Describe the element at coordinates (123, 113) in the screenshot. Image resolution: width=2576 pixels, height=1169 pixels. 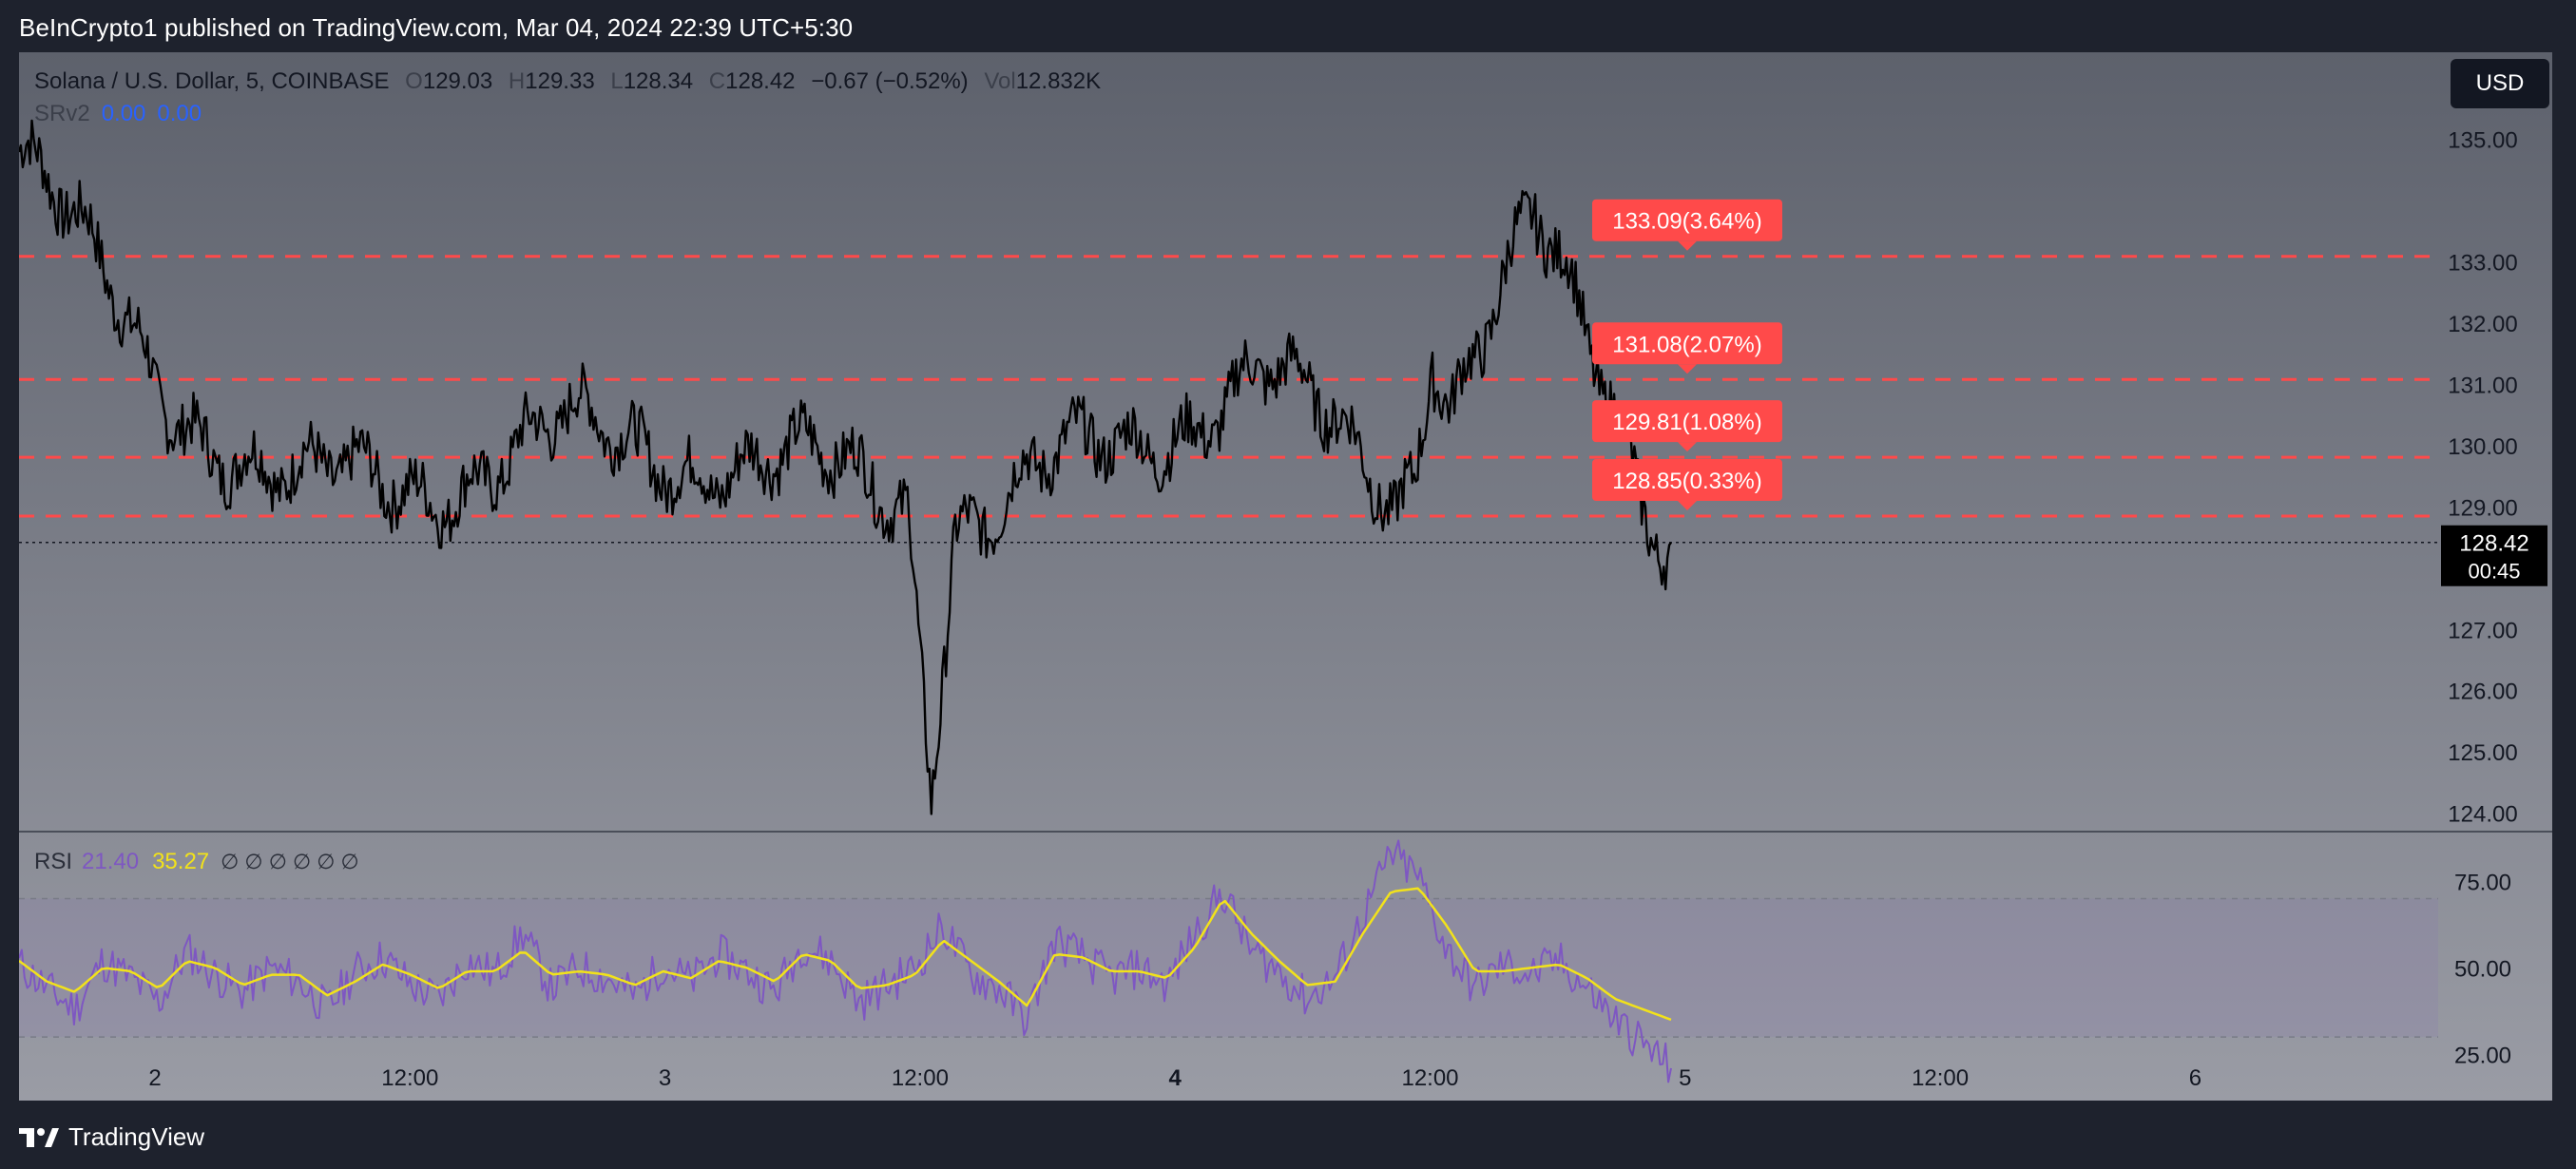
I see `indicator-value-1: 0.00` at that location.